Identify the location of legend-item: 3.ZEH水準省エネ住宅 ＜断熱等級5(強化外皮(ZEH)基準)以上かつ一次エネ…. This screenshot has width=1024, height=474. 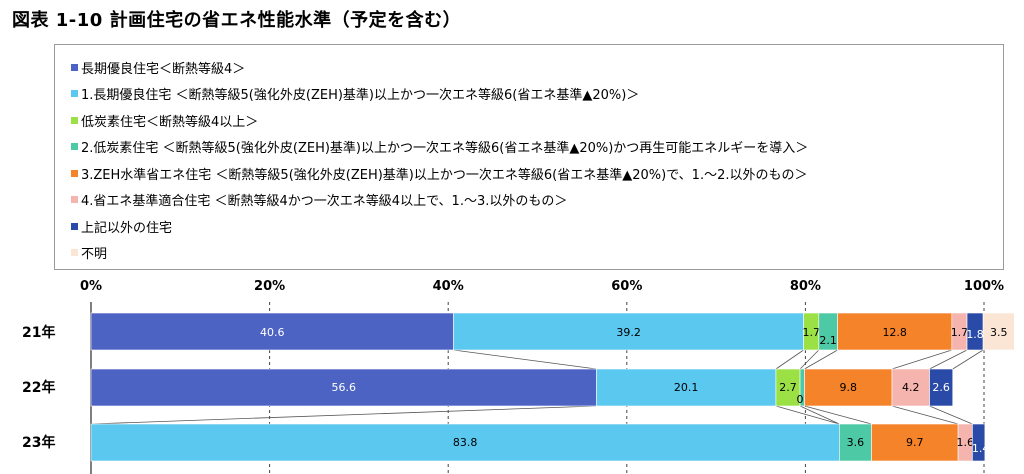
(537, 173).